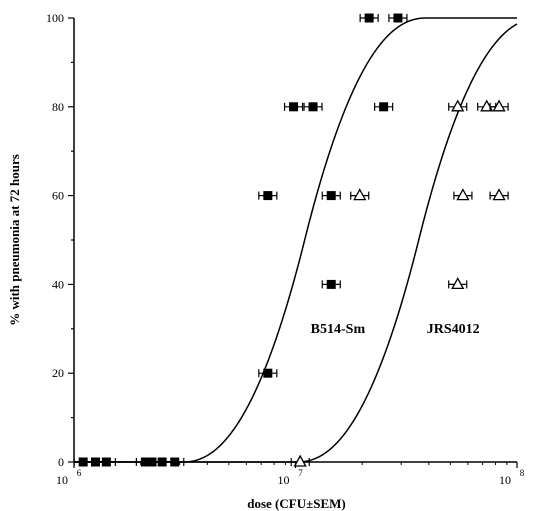 This screenshot has height=511, width=537. I want to click on y-tick-label: 0, so click(61, 462).